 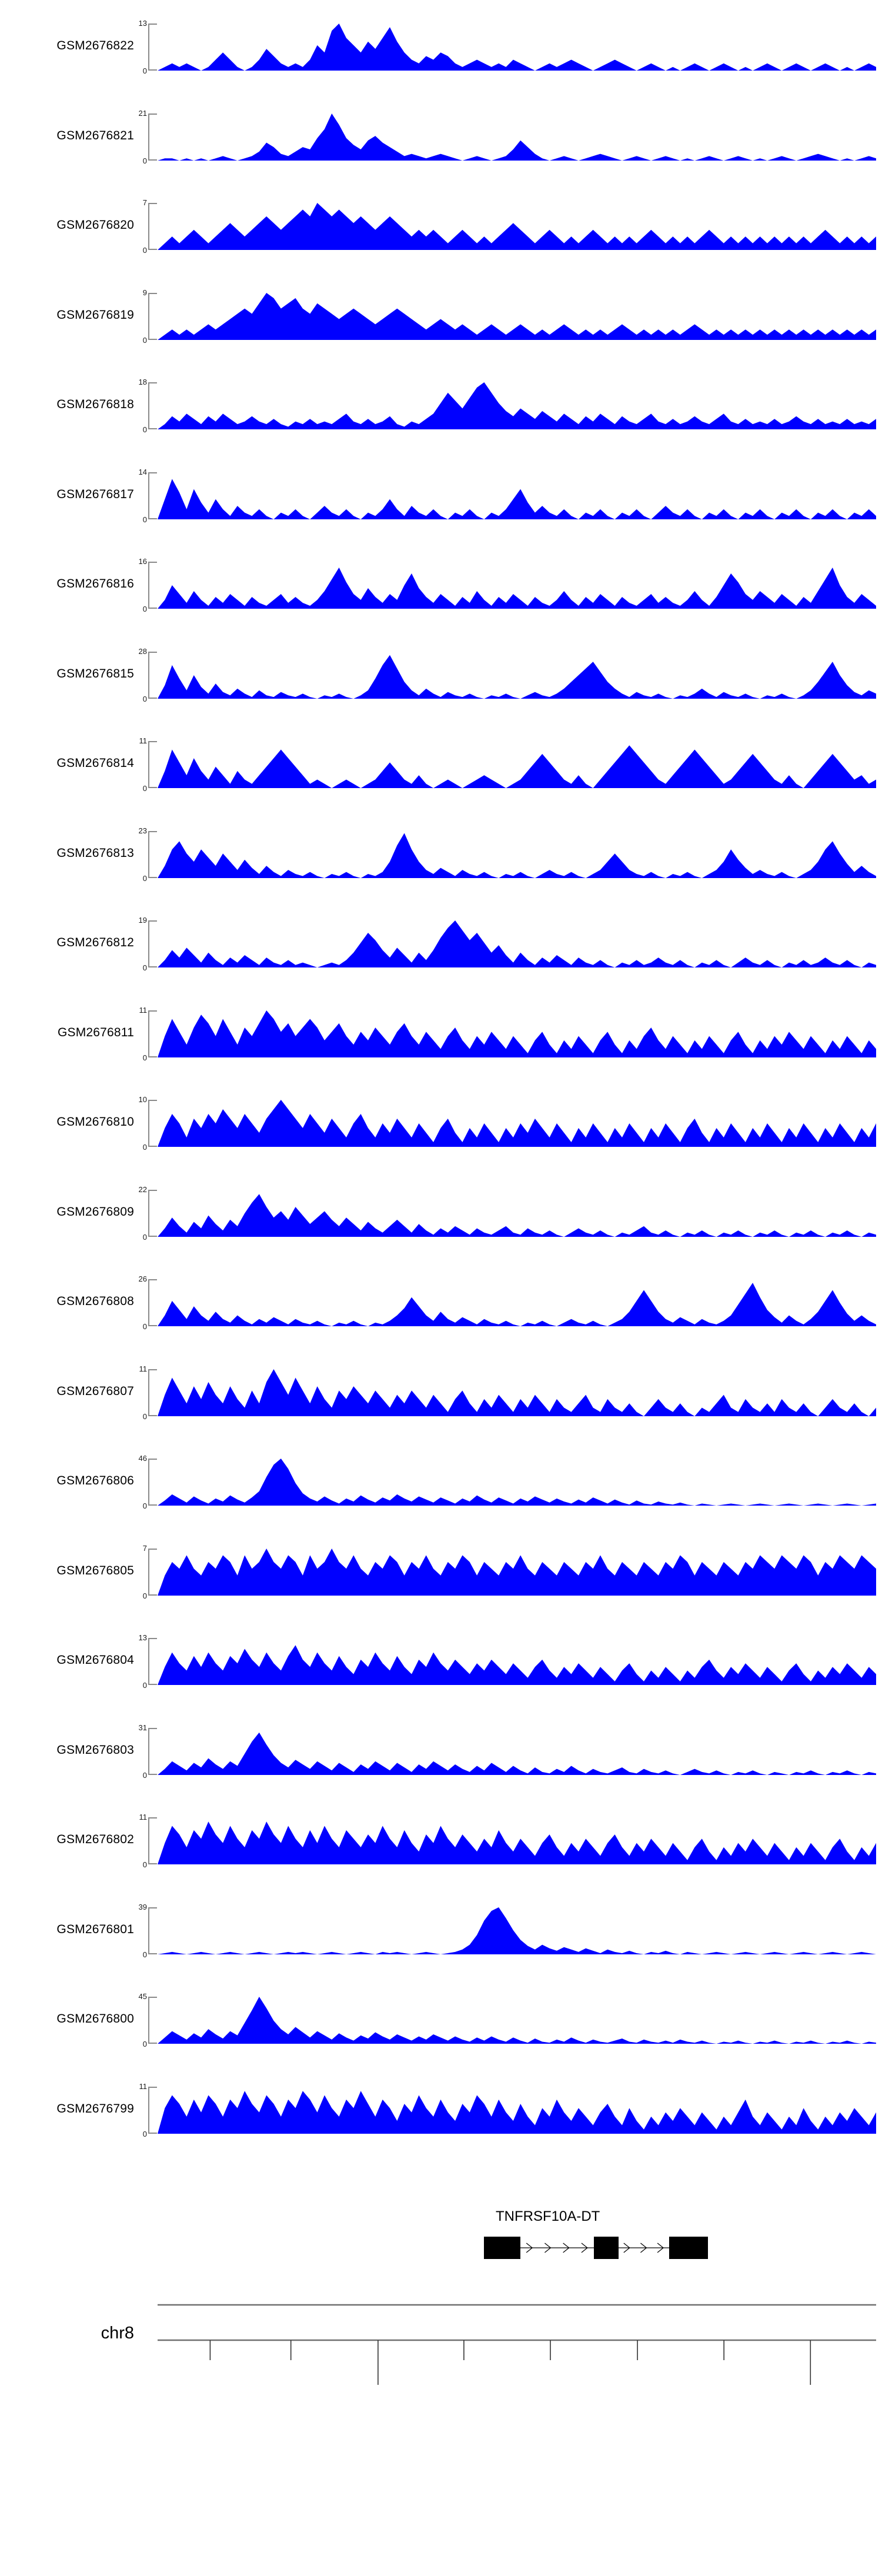 I want to click on coverage-track: GSM2676819 9 0, so click(x=441, y=316).